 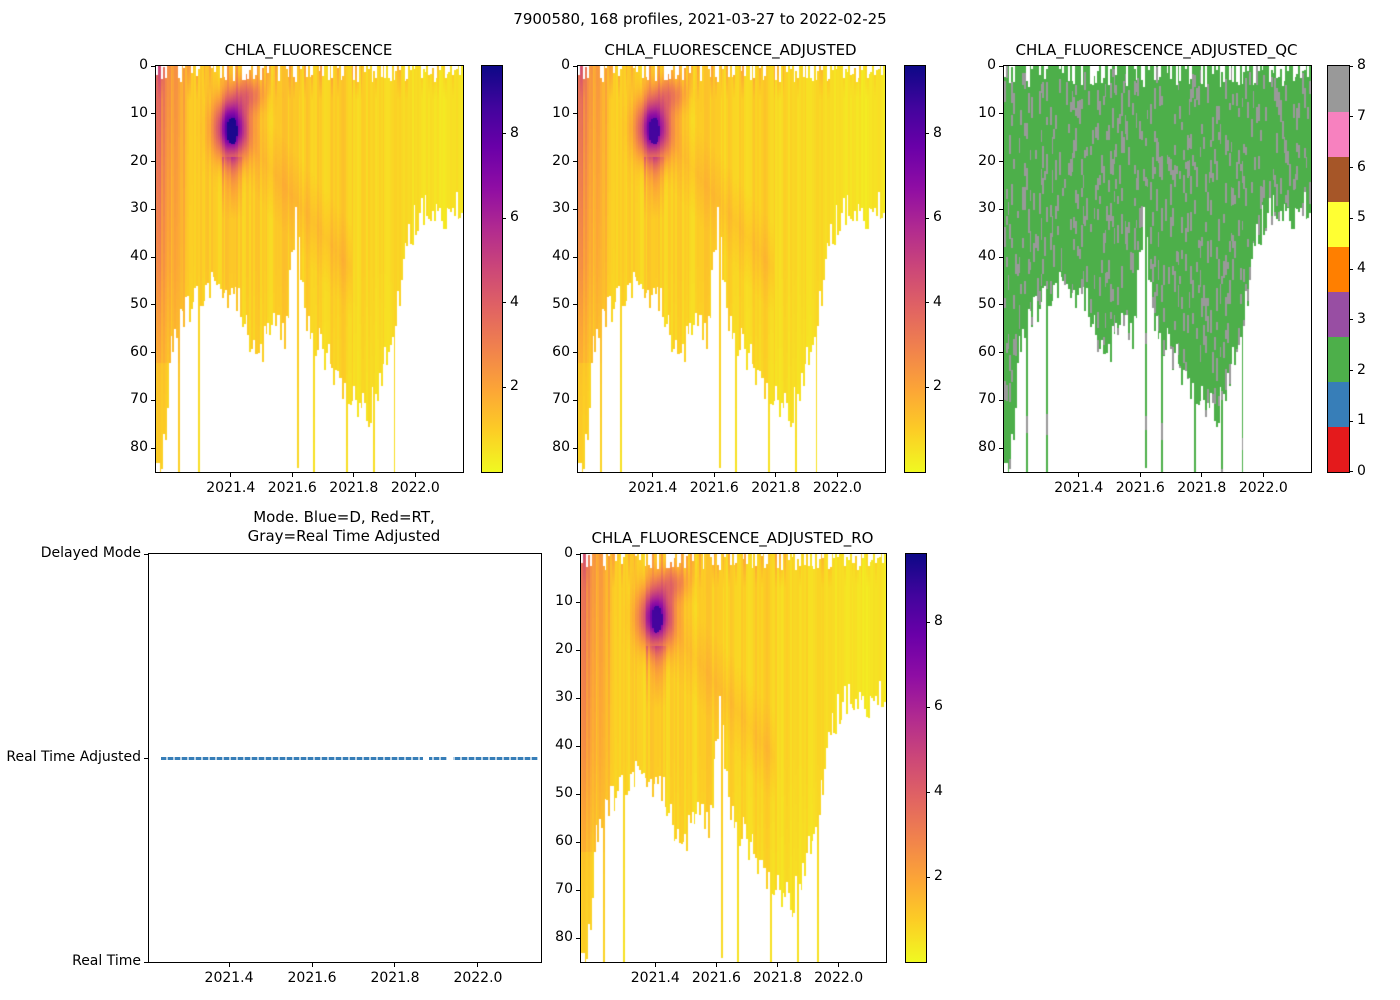 I want to click on colorbar-chla-fluorescence: 8 6 4 2, so click(x=500, y=269).